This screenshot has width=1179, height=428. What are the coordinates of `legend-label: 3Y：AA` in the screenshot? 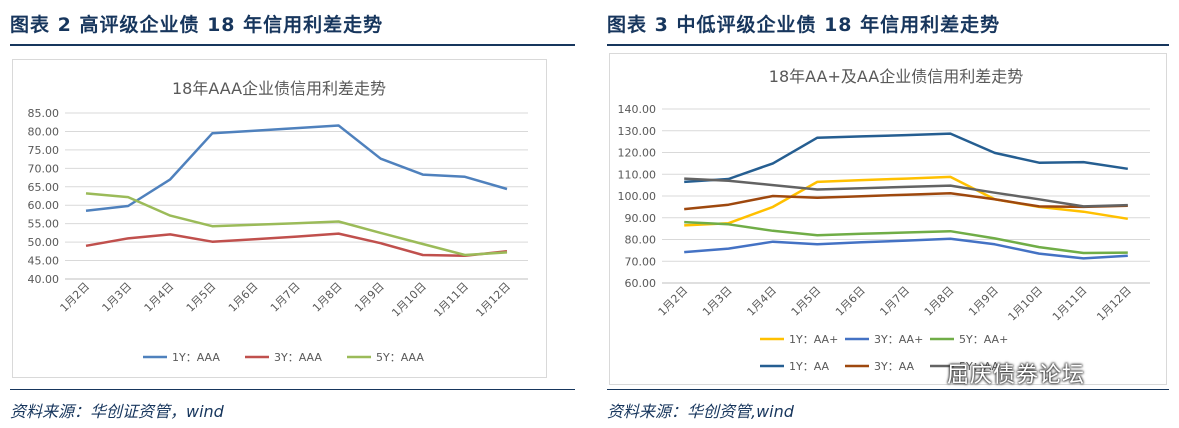 It's located at (894, 366).